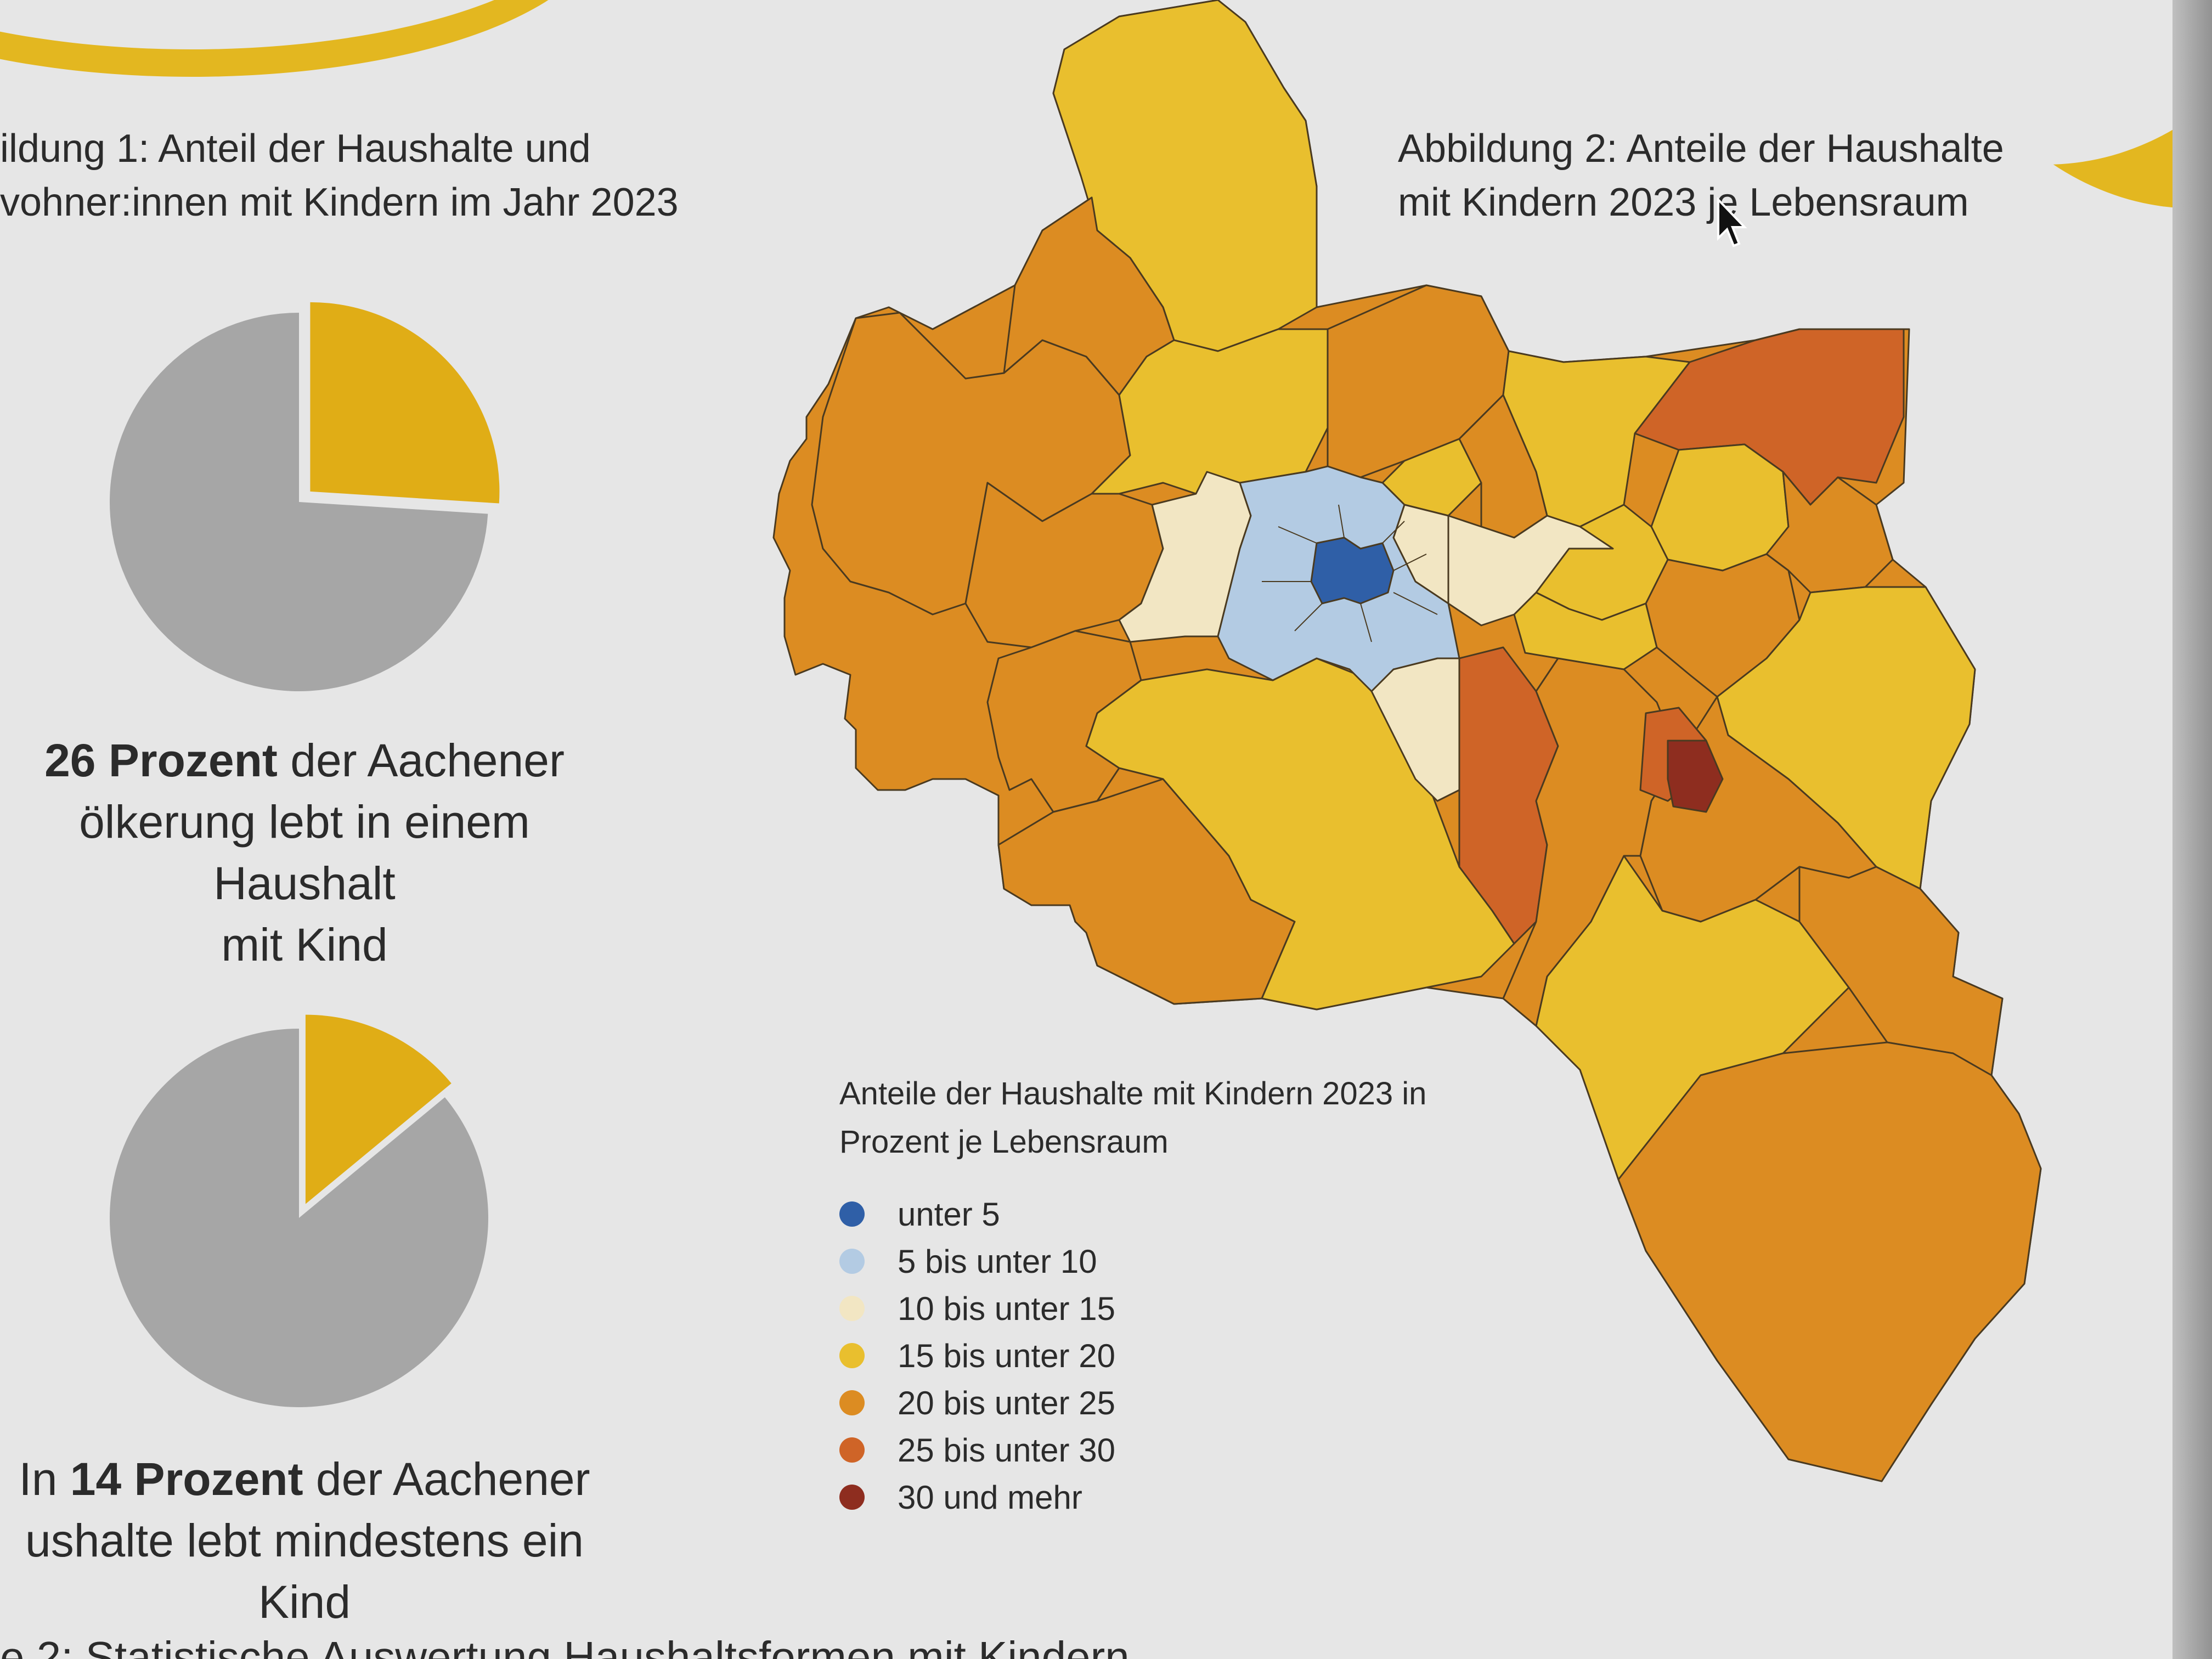 The width and height of the screenshot is (2212, 1659). What do you see at coordinates (1732, 222) in the screenshot?
I see `mouse-cursor-icon` at bounding box center [1732, 222].